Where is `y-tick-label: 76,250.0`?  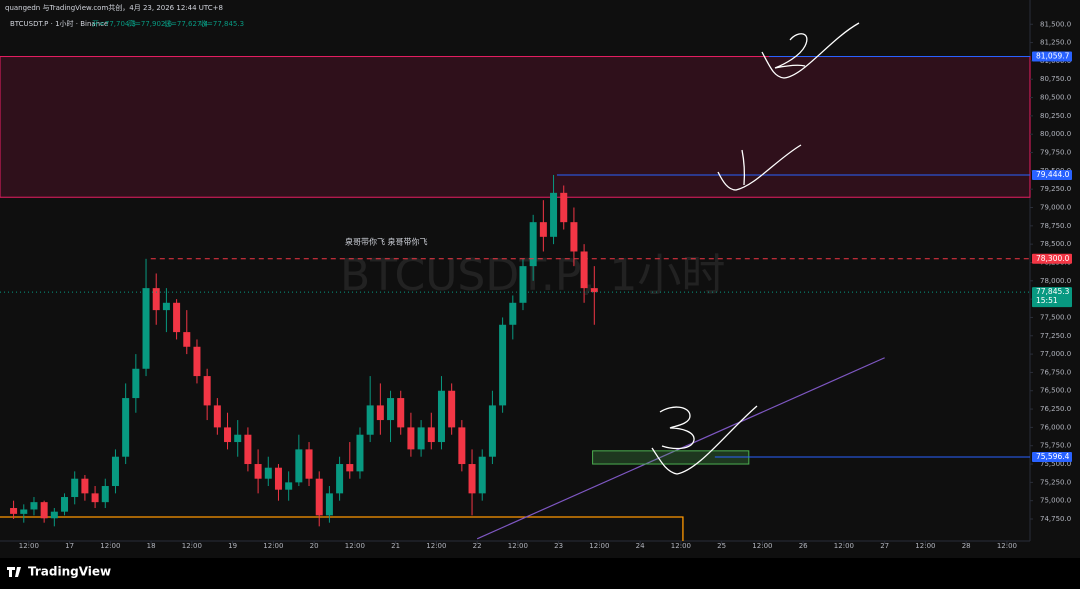 y-tick-label: 76,250.0 is located at coordinates (1055, 409).